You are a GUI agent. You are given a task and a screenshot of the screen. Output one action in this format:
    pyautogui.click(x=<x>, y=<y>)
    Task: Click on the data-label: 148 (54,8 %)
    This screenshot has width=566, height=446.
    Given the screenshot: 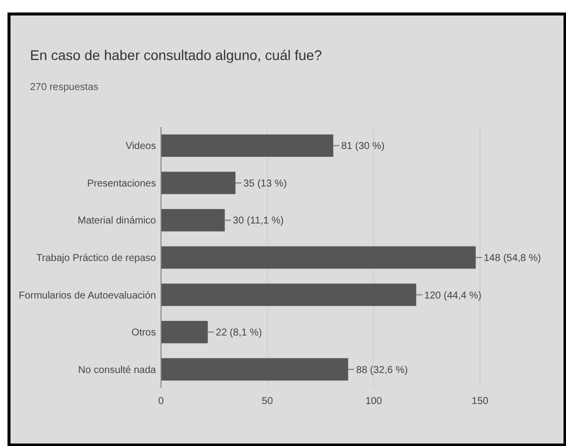 What is the action you would take?
    pyautogui.click(x=513, y=258)
    